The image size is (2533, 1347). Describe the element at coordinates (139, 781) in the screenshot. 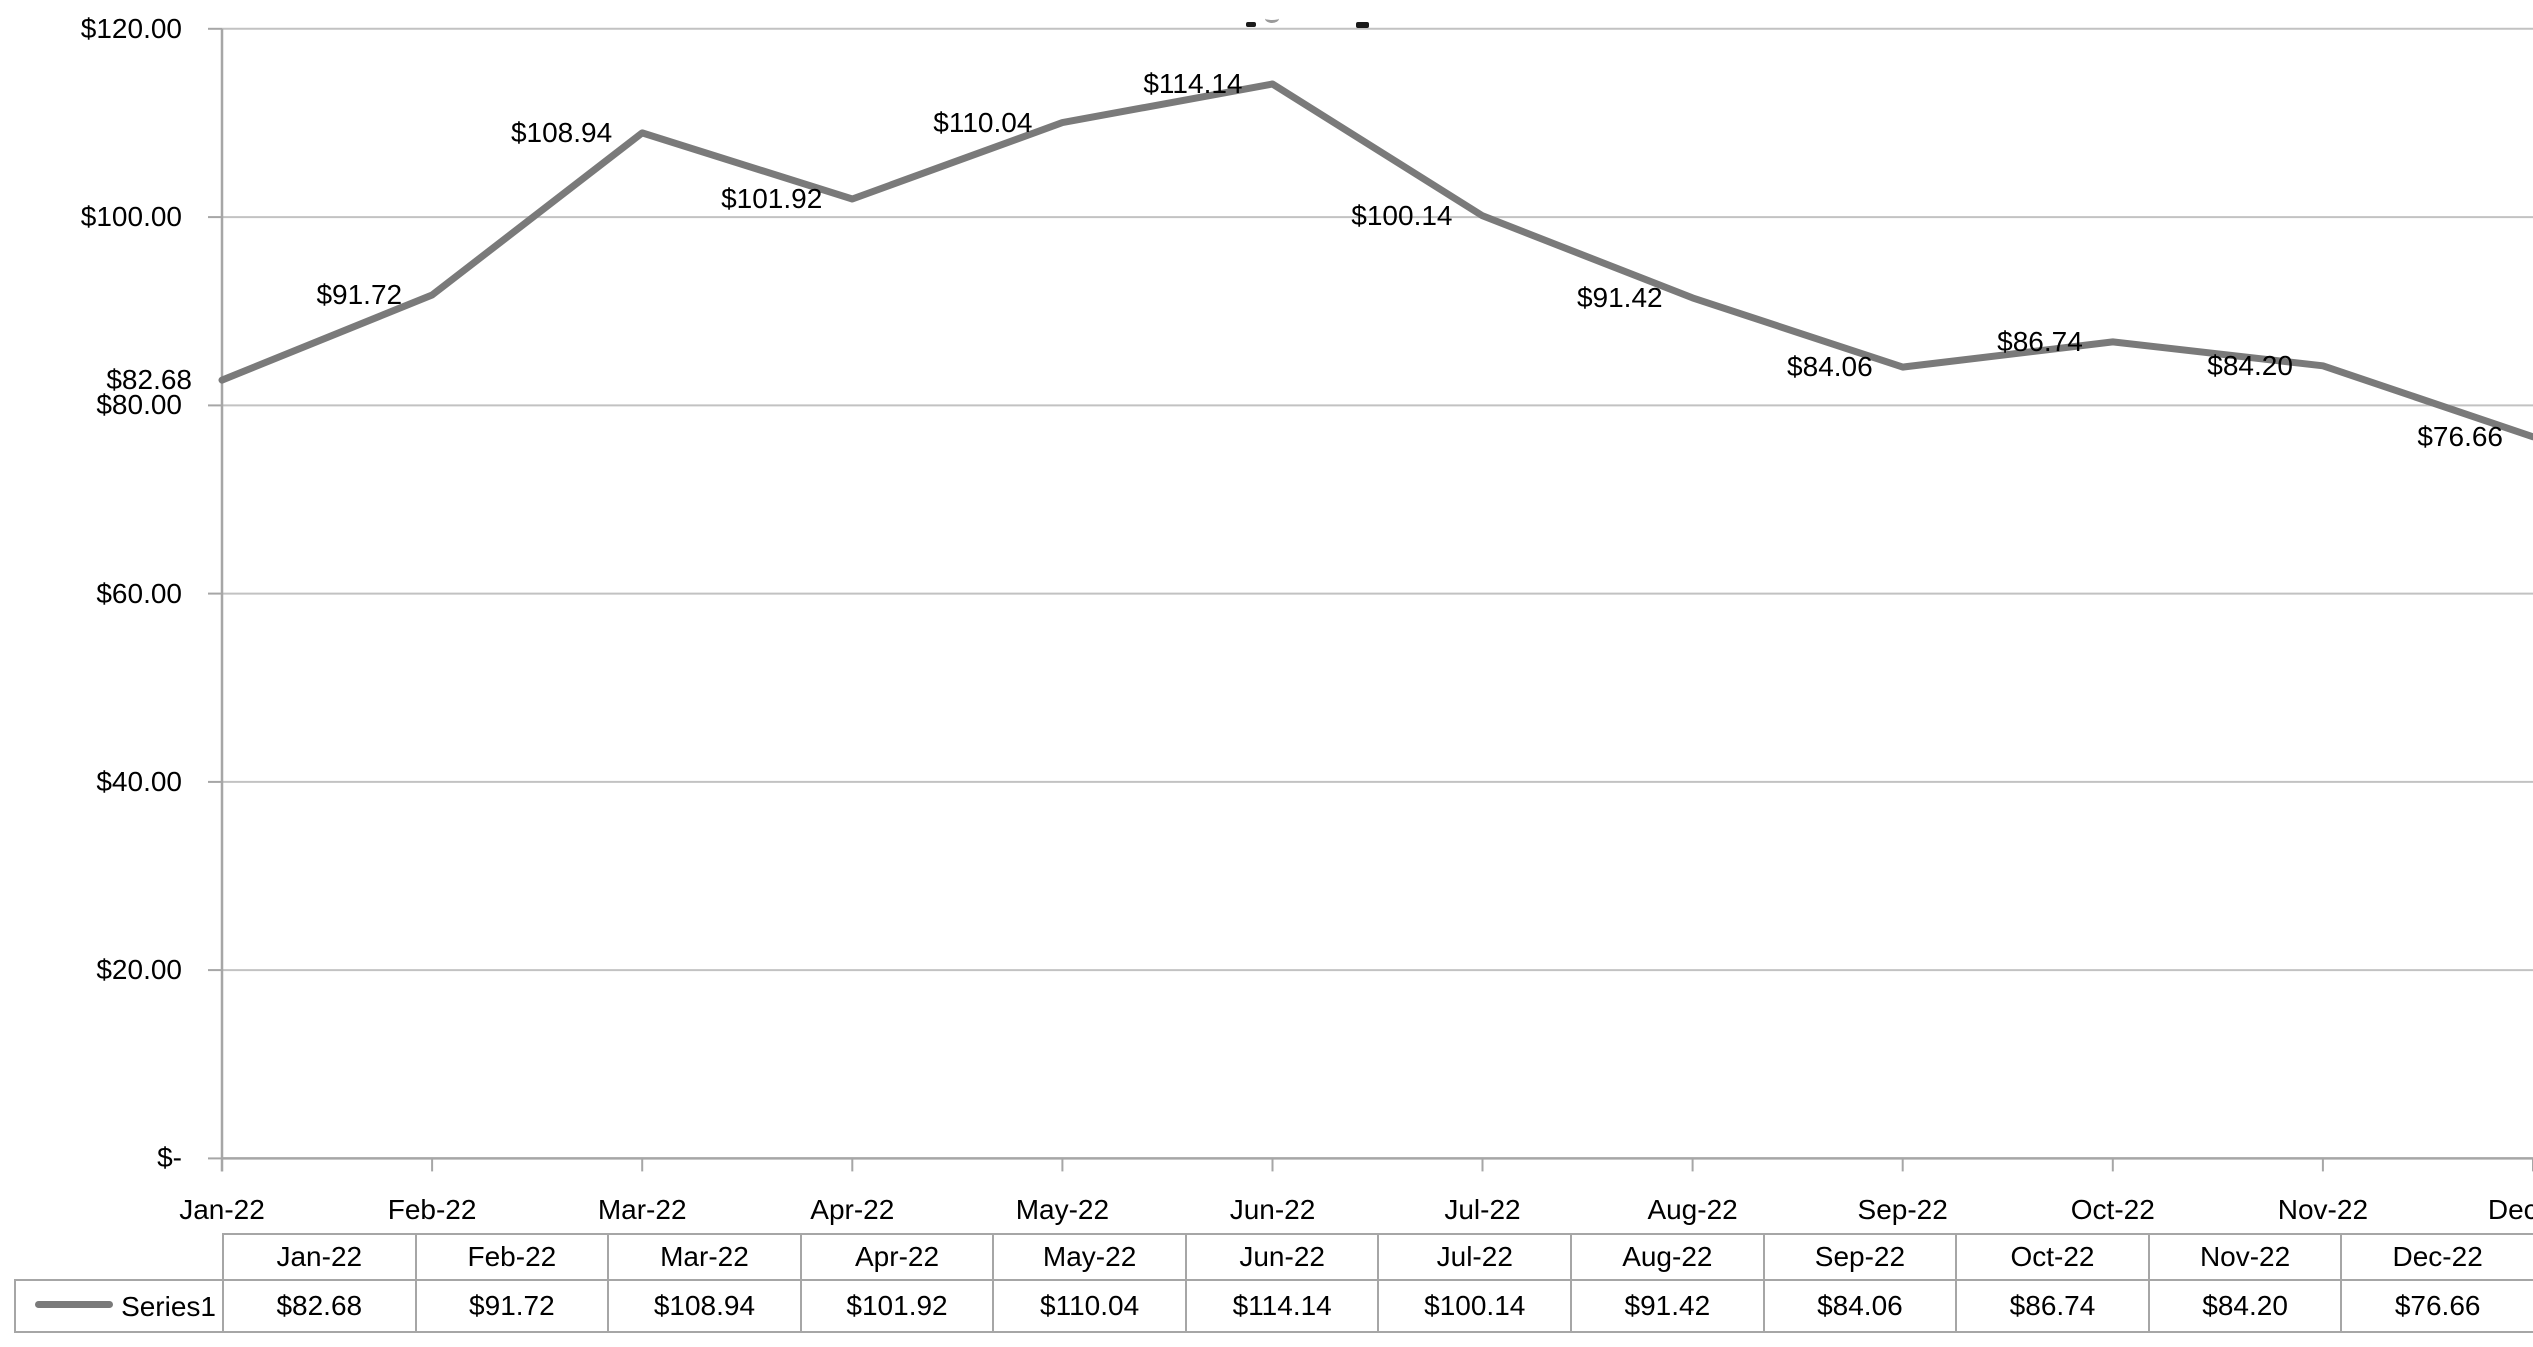

I see `y-axis-tick-label: $40.00` at that location.